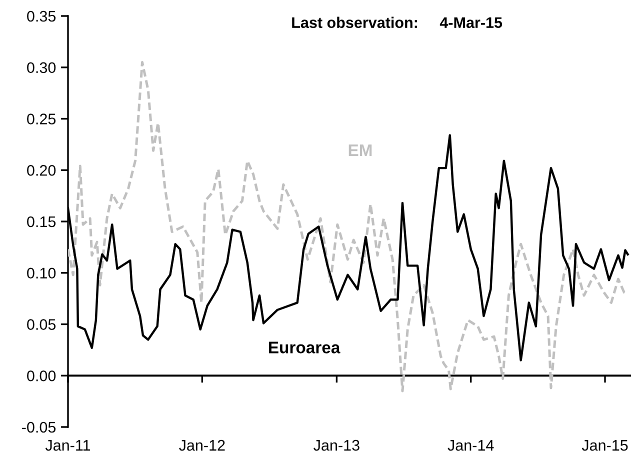 The width and height of the screenshot is (640, 460). I want to click on y-tick-label: 0.20, so click(41, 170).